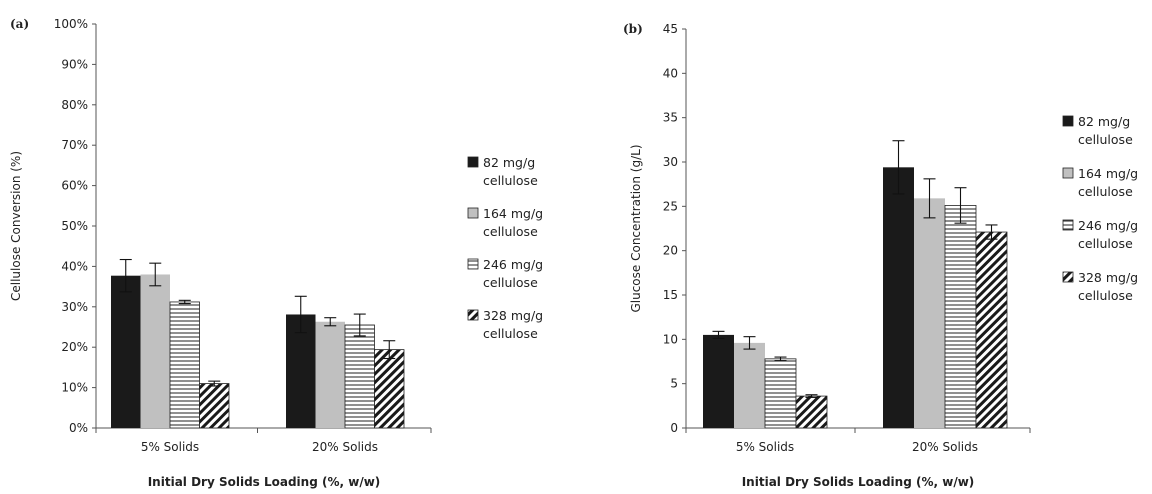  What do you see at coordinates (670, 73) in the screenshot?
I see `y-tick-label: 40` at bounding box center [670, 73].